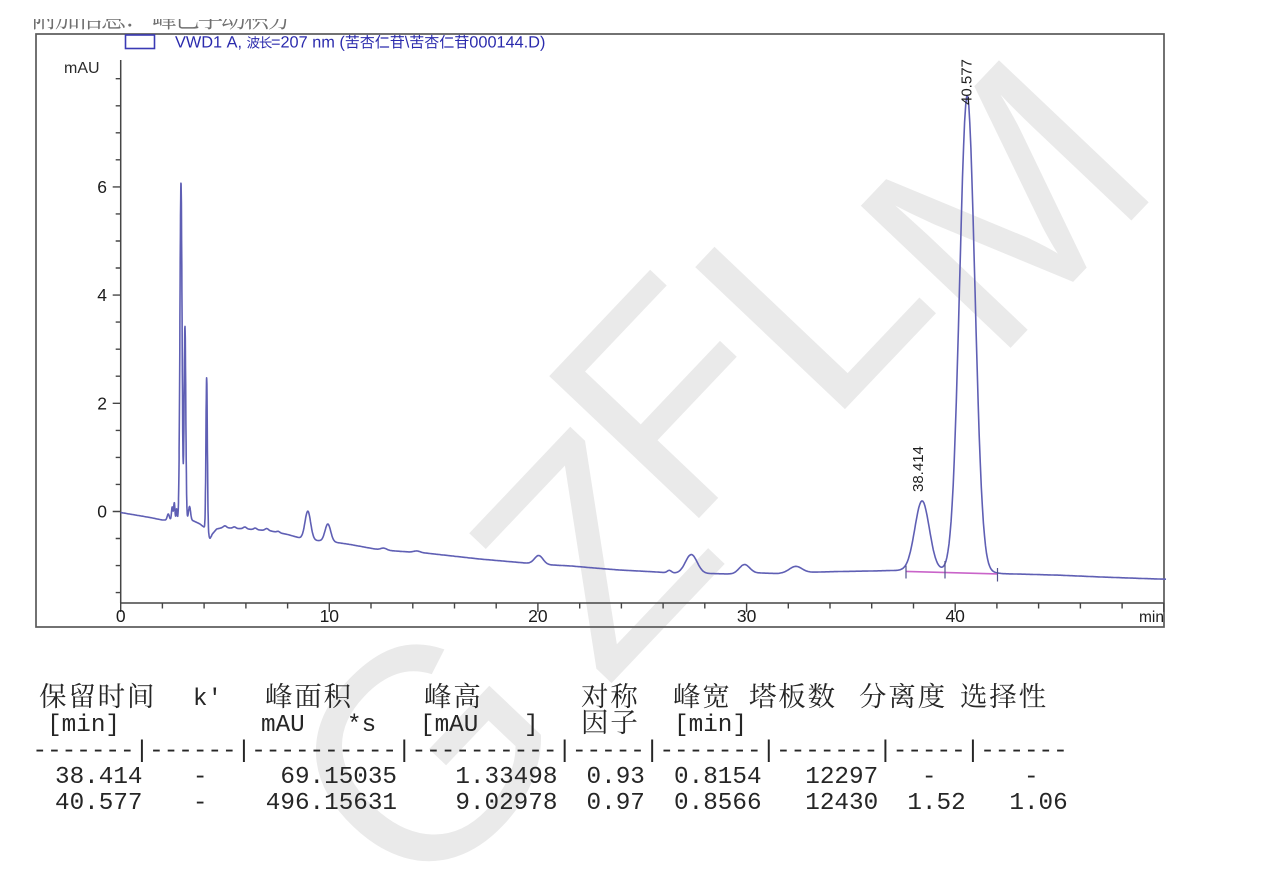 The image size is (1268, 873). What do you see at coordinates (102, 403) in the screenshot?
I see `svg-text: 2` at bounding box center [102, 403].